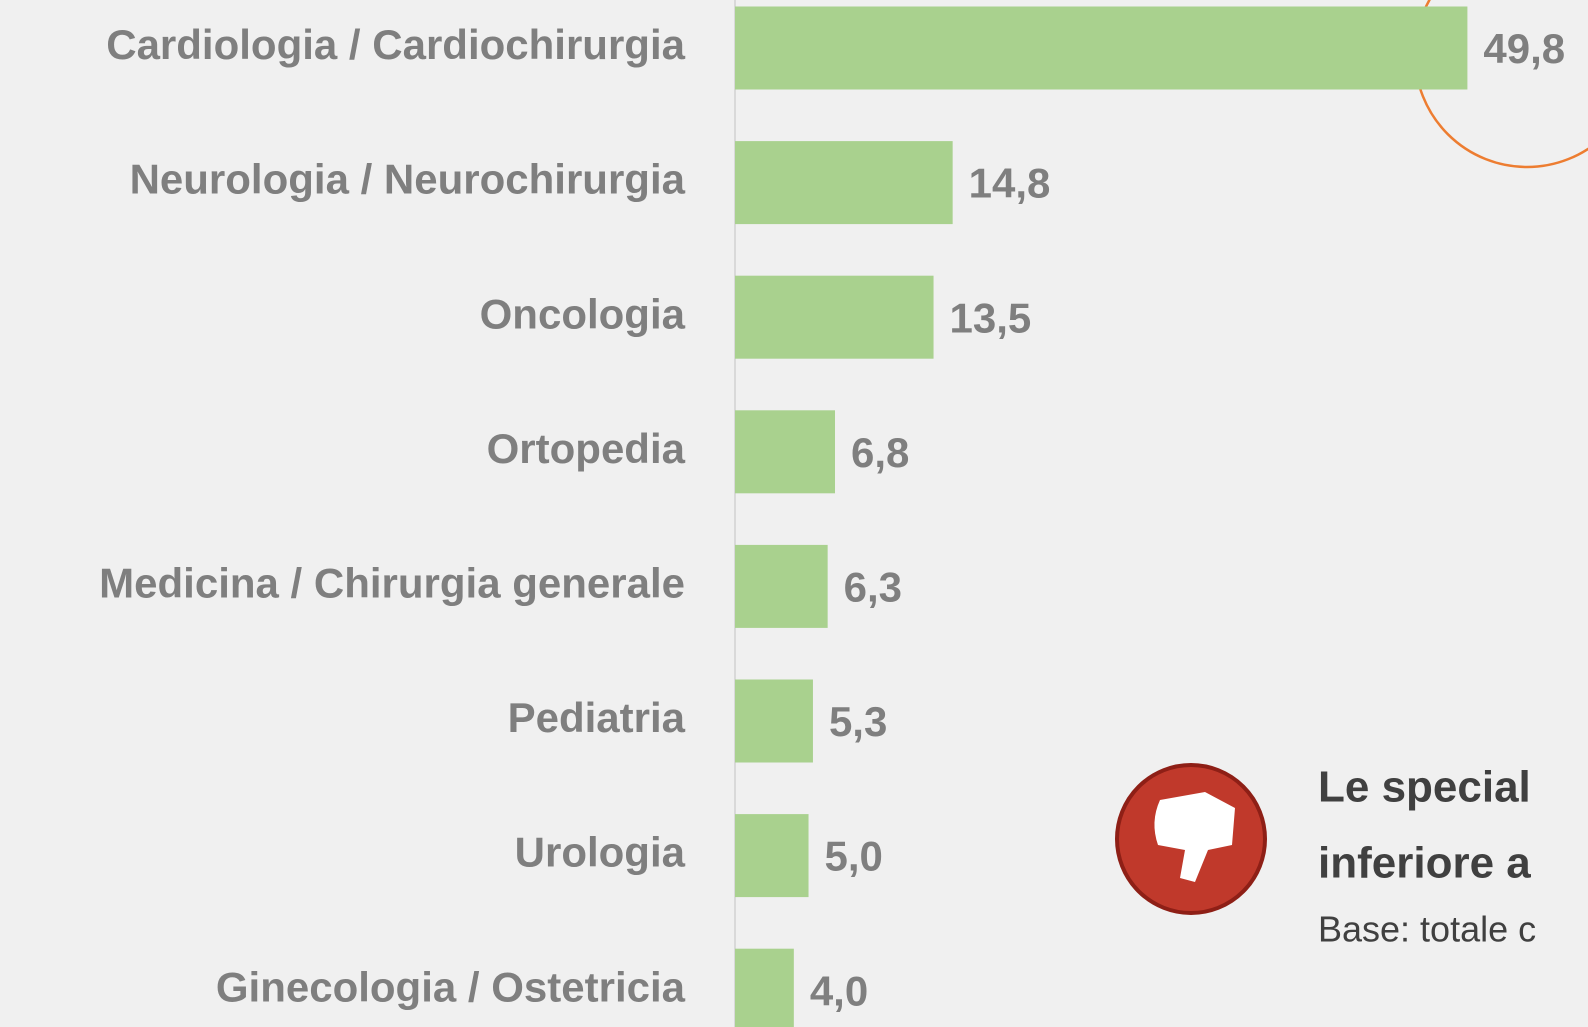 The height and width of the screenshot is (1027, 1588). Describe the element at coordinates (1424, 787) in the screenshot. I see `annotation: Le special` at that location.